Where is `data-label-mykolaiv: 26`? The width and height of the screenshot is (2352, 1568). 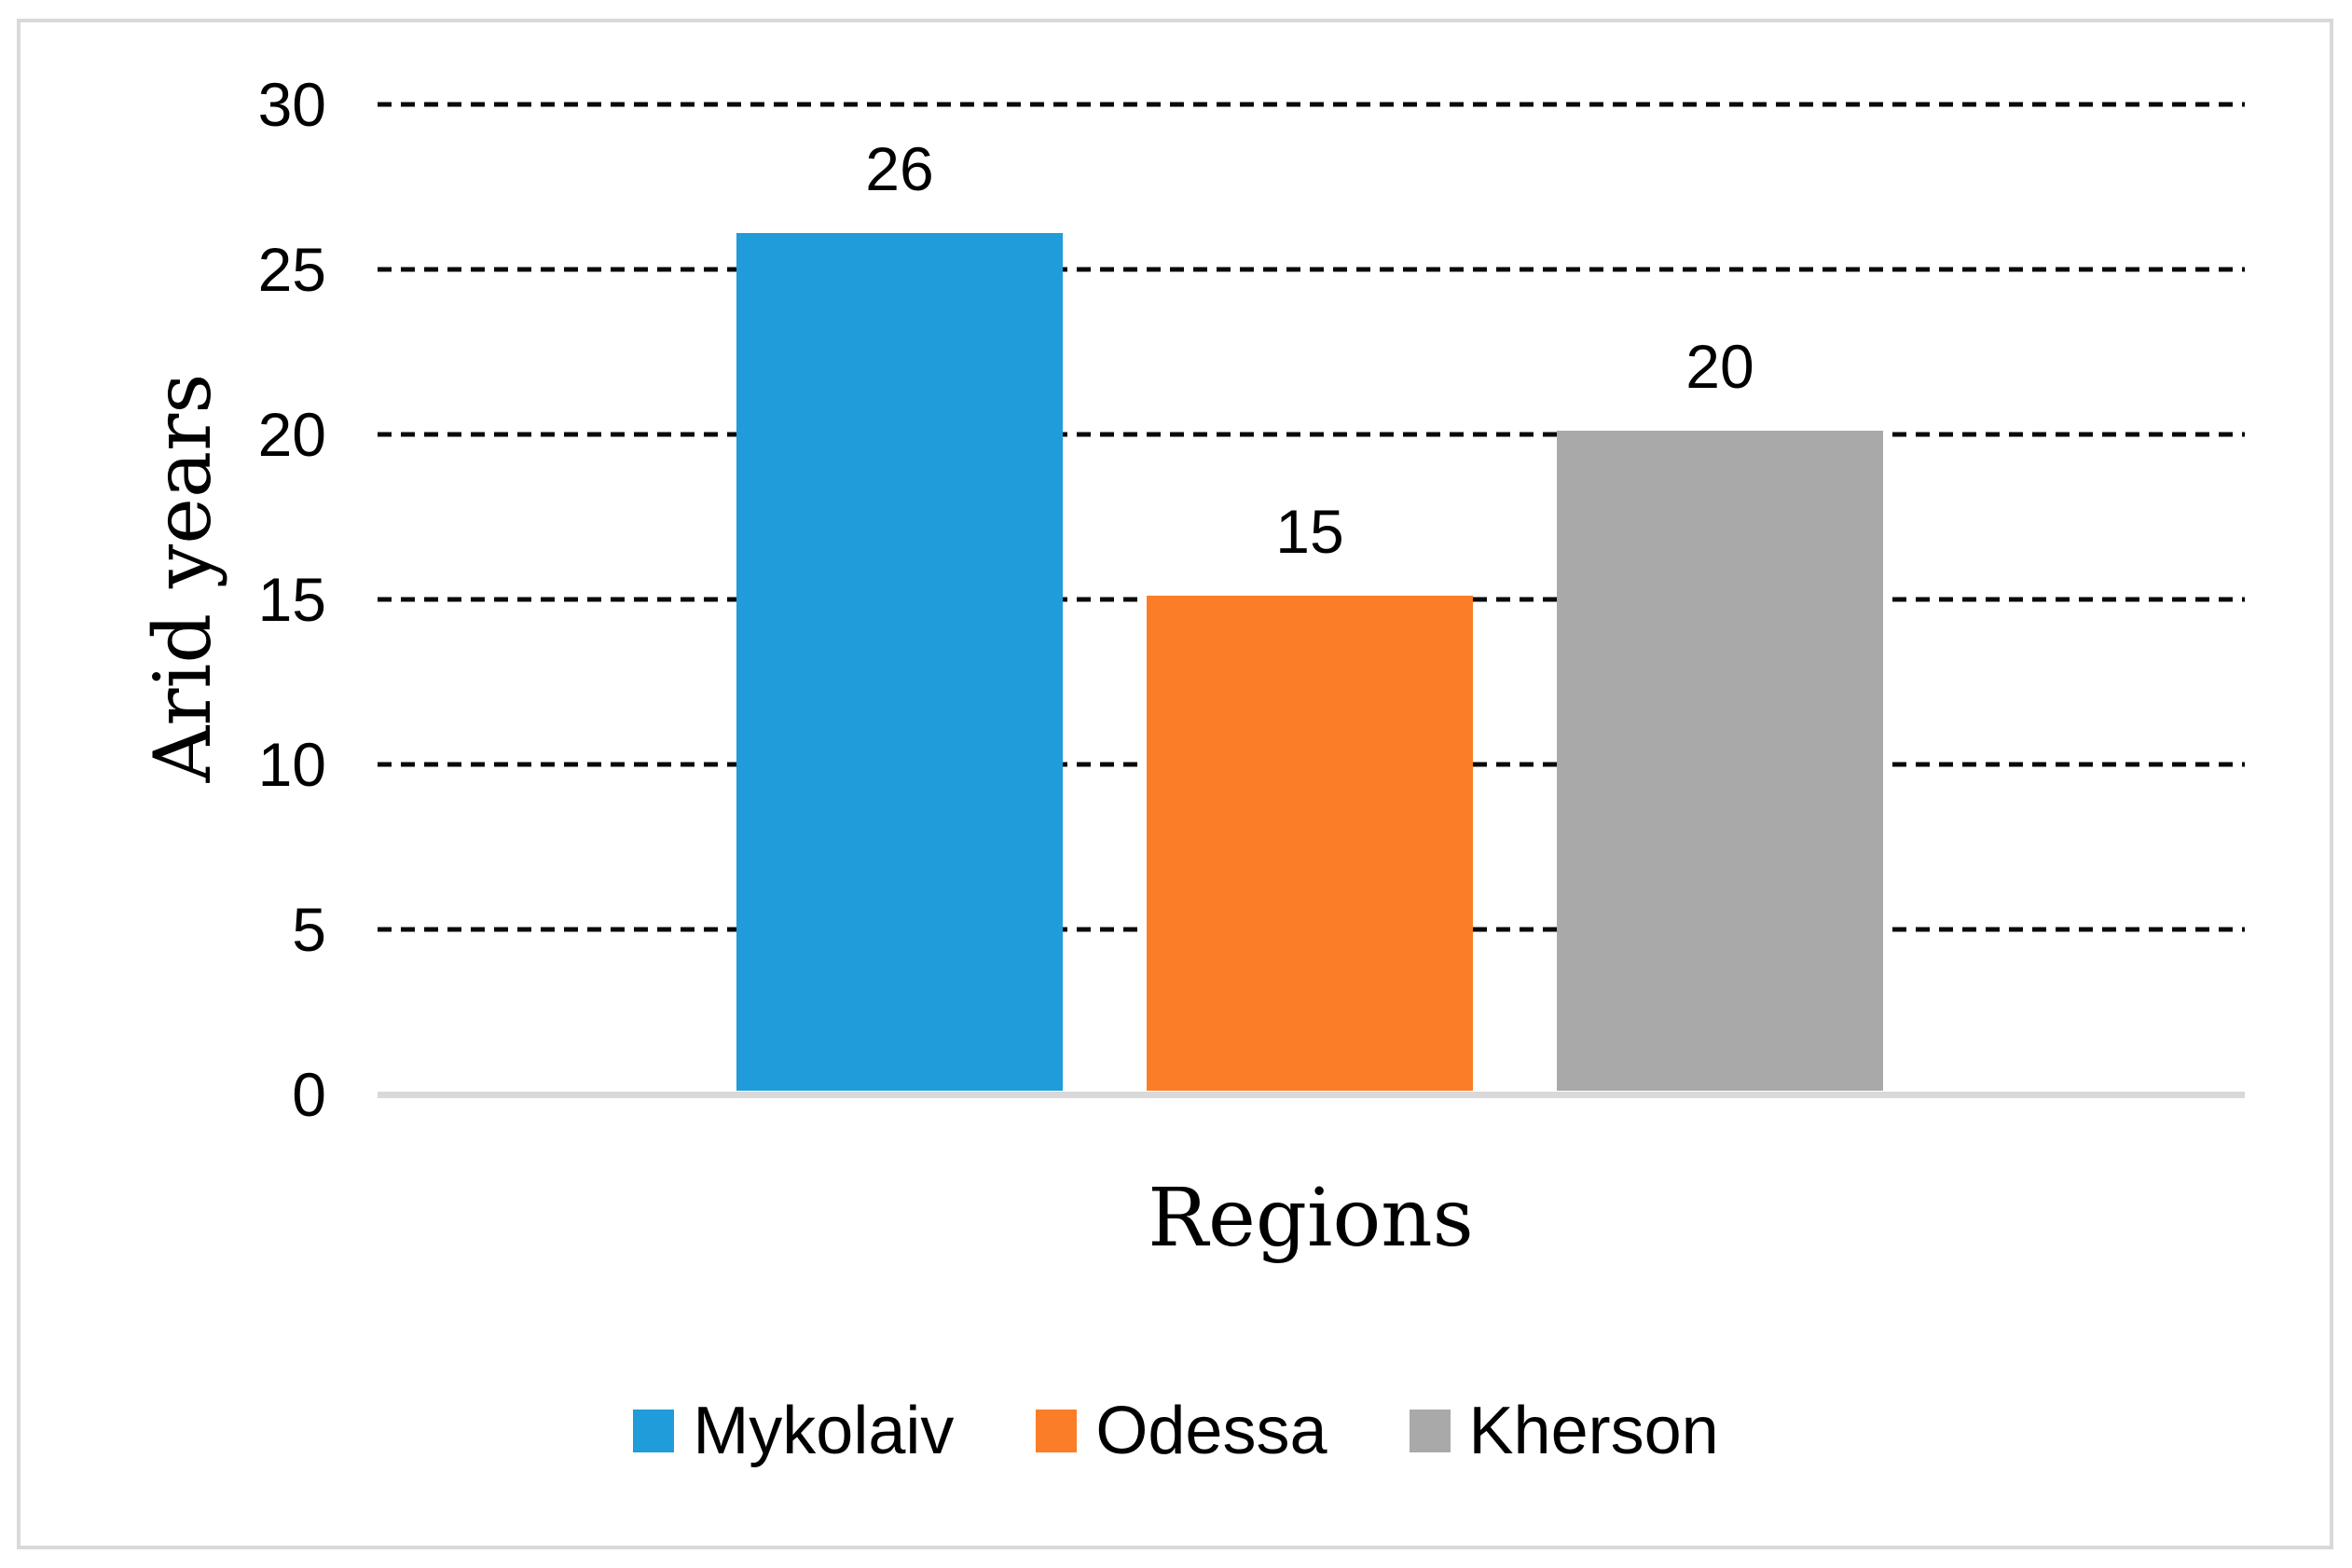 data-label-mykolaiv: 26 is located at coordinates (899, 168).